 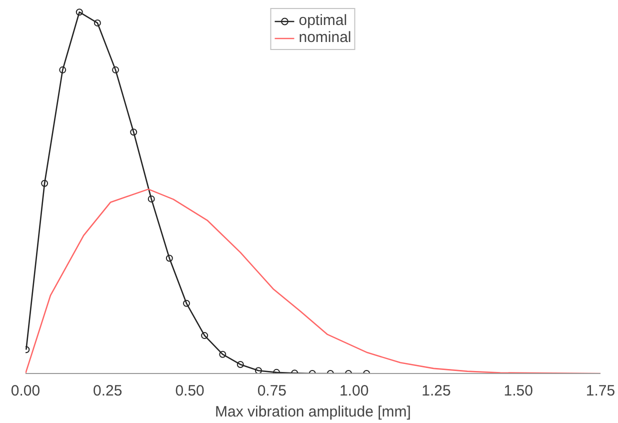 I want to click on x-tick-label: 1.75, so click(x=601, y=391).